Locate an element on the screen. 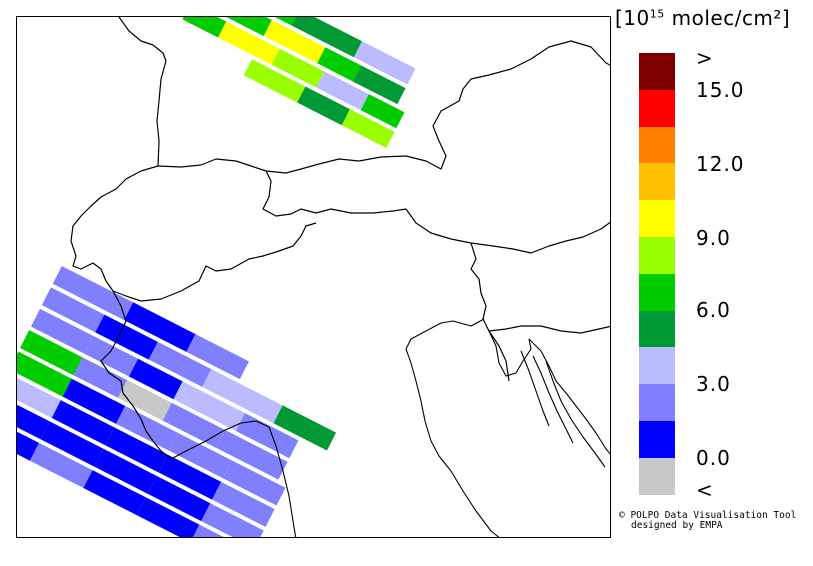  credit-line-1: © POLPO Data Visualisation Tool is located at coordinates (708, 515).